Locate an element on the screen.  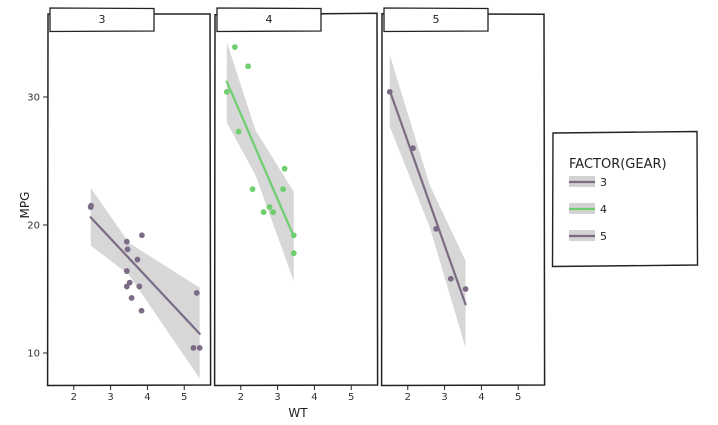
y-tick-label: 20 is located at coordinates (33, 226).